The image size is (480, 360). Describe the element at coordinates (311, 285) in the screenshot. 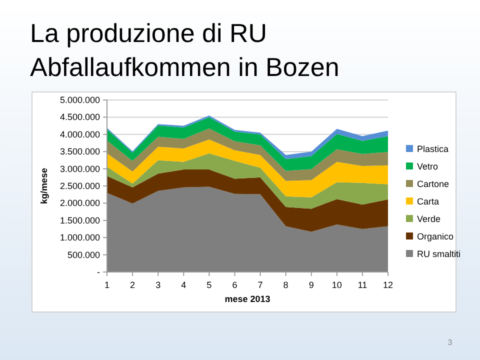

I see `x-tick-label: 9` at that location.